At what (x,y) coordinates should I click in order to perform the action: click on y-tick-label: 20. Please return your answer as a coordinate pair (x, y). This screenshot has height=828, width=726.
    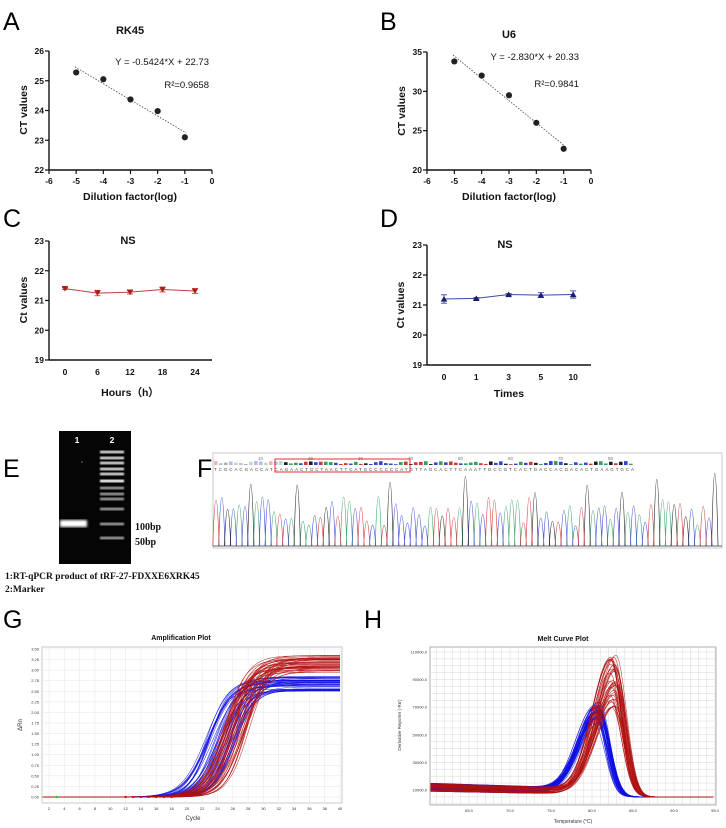
    Looking at the image, I should click on (418, 170).